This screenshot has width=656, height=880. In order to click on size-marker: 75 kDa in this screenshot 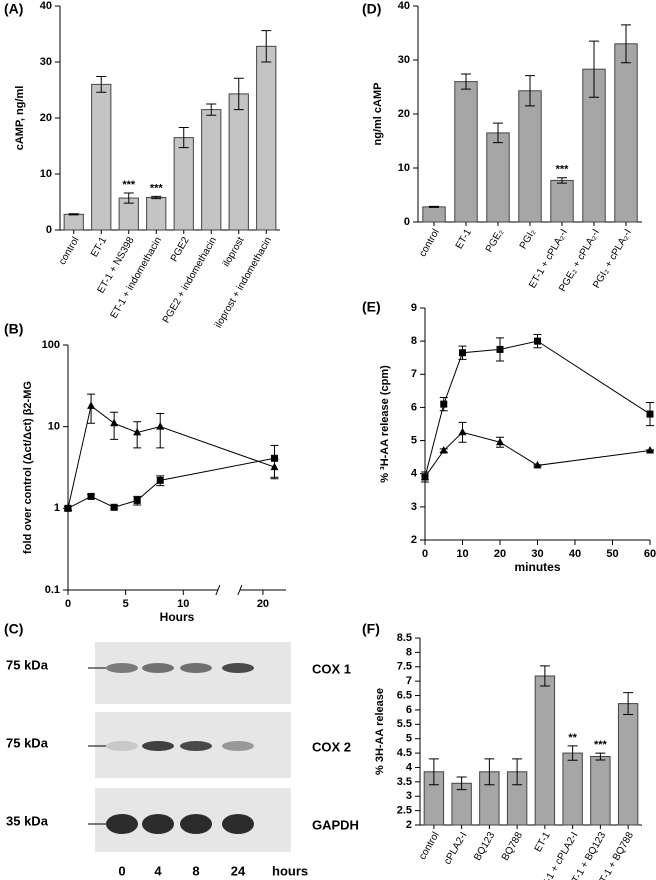, I will do `click(27, 742)`.